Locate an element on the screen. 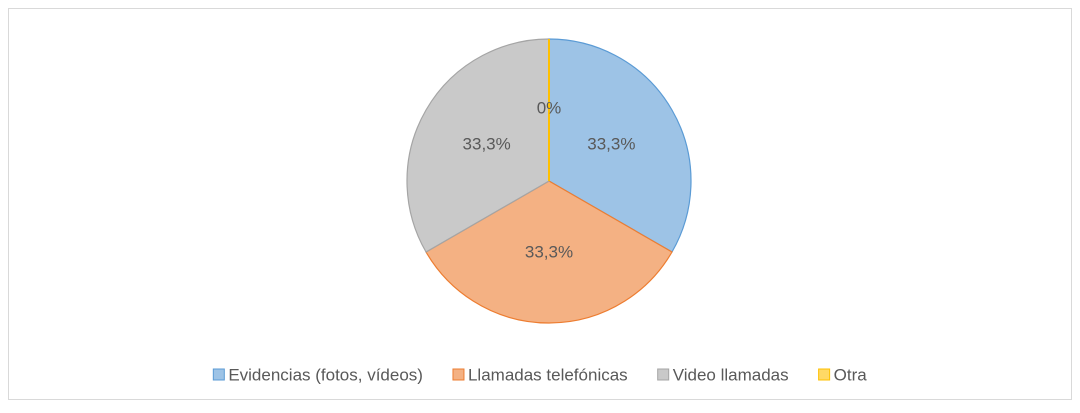 The height and width of the screenshot is (413, 1080). data-label: 0% is located at coordinates (549, 107).